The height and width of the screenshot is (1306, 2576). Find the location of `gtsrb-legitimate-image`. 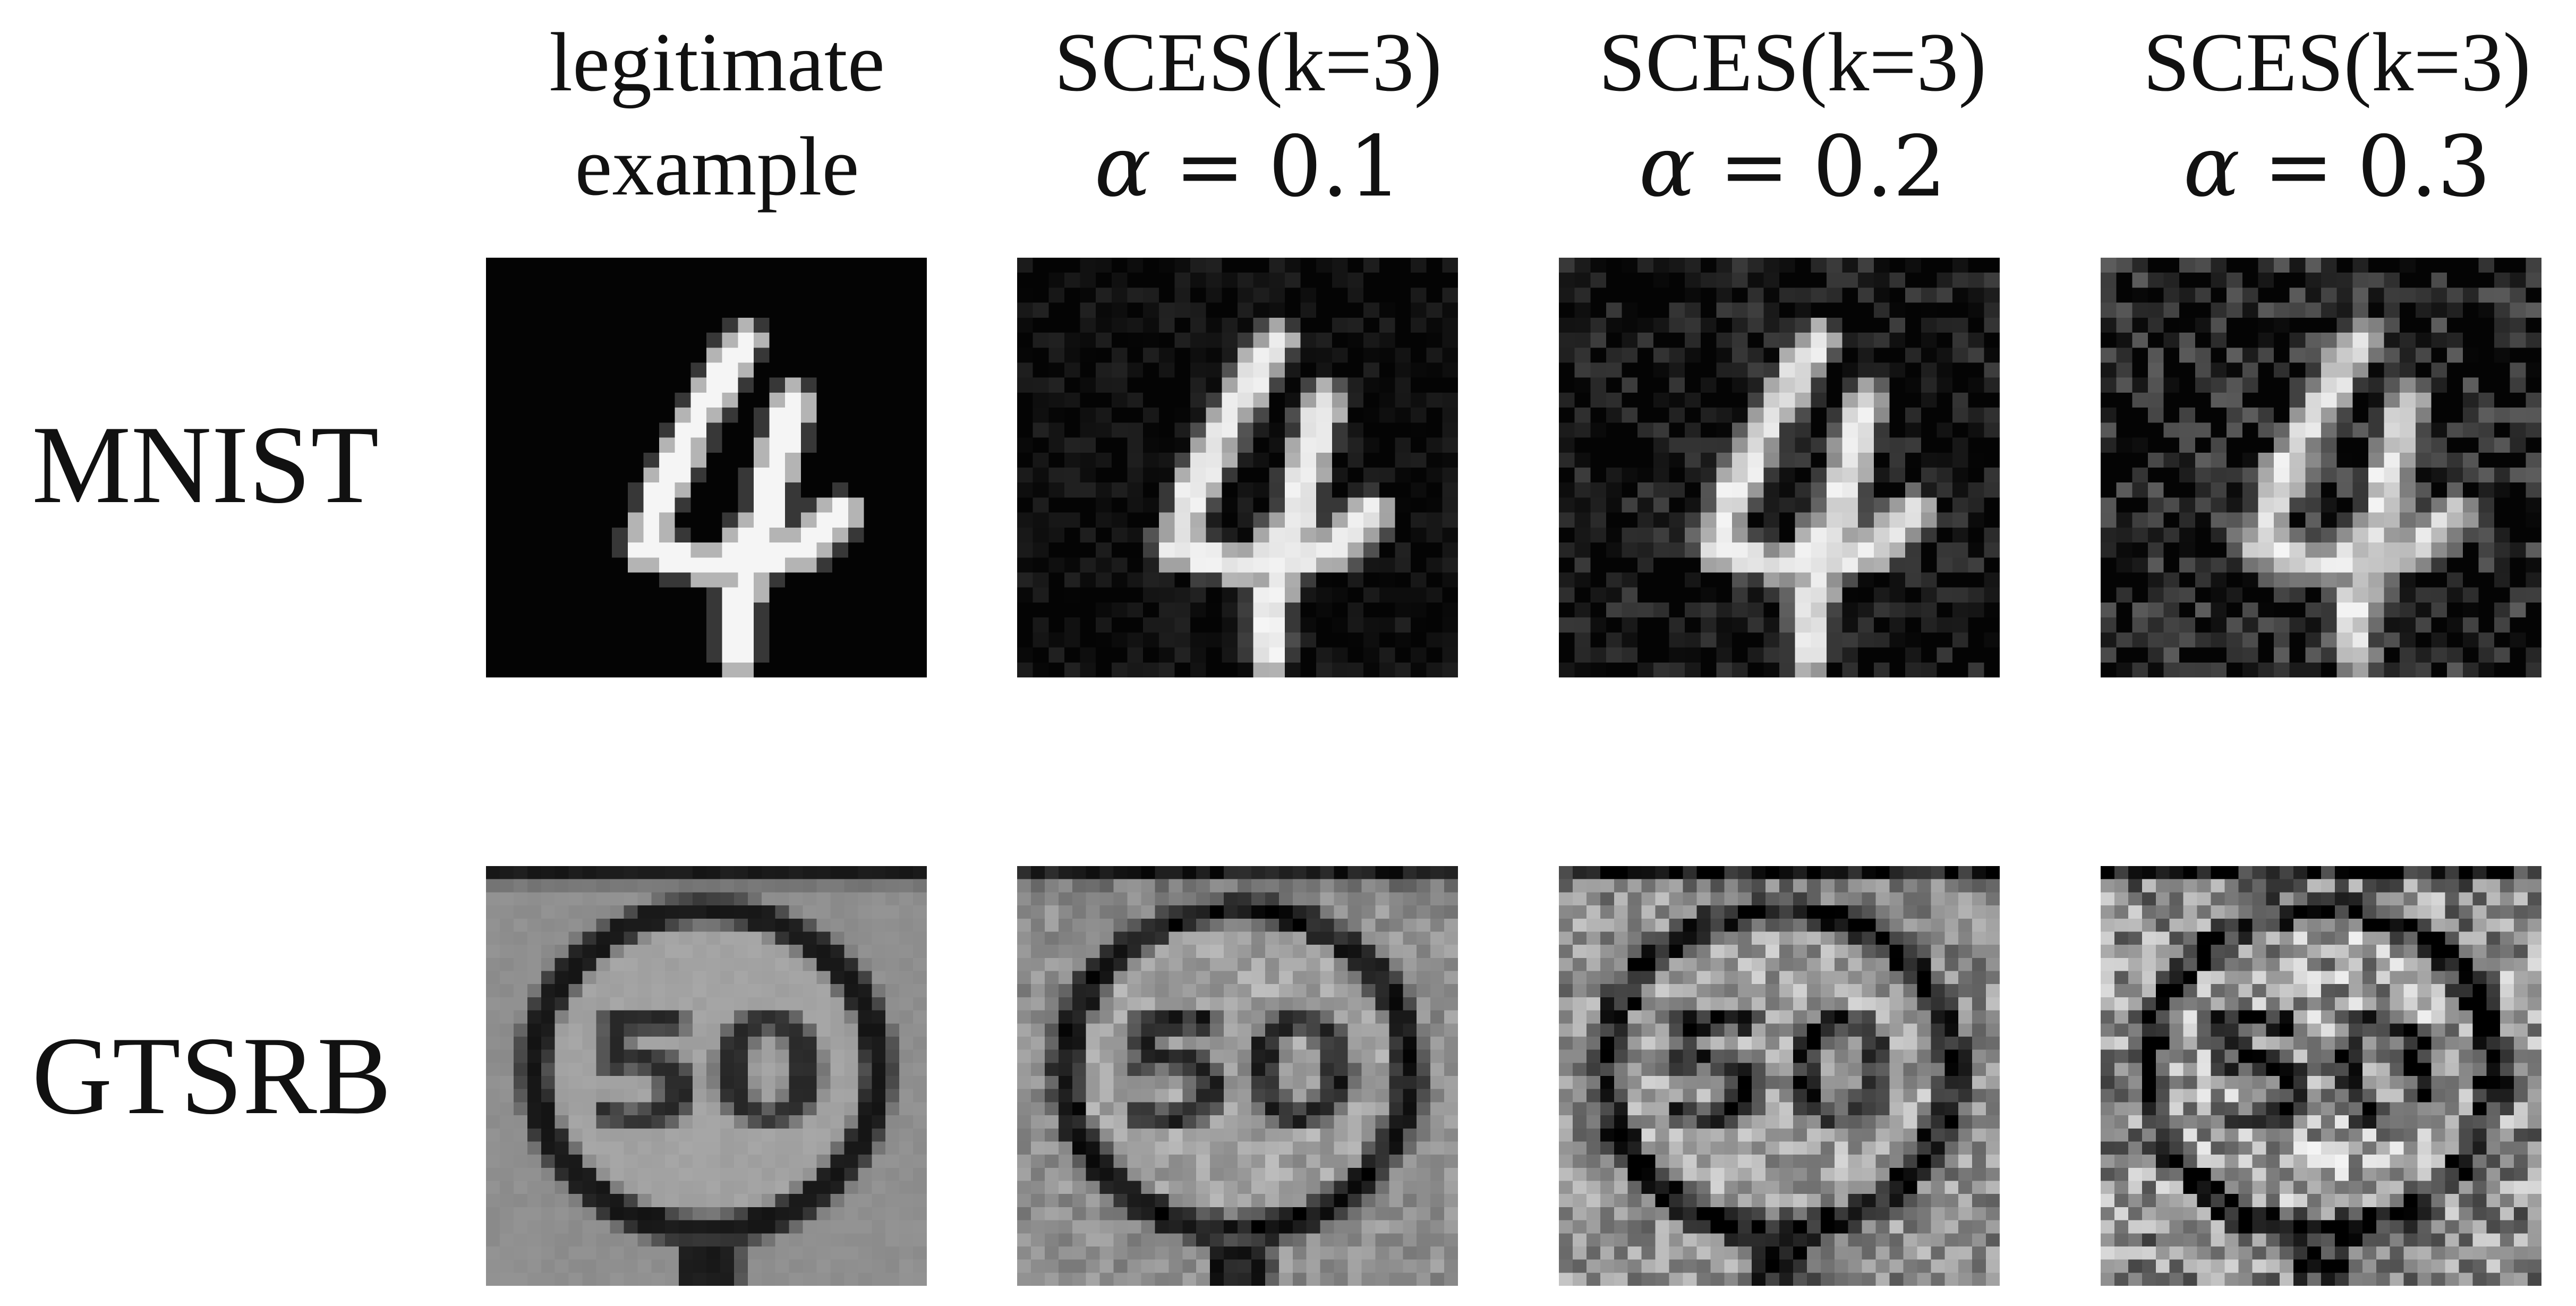

gtsrb-legitimate-image is located at coordinates (707, 1076).